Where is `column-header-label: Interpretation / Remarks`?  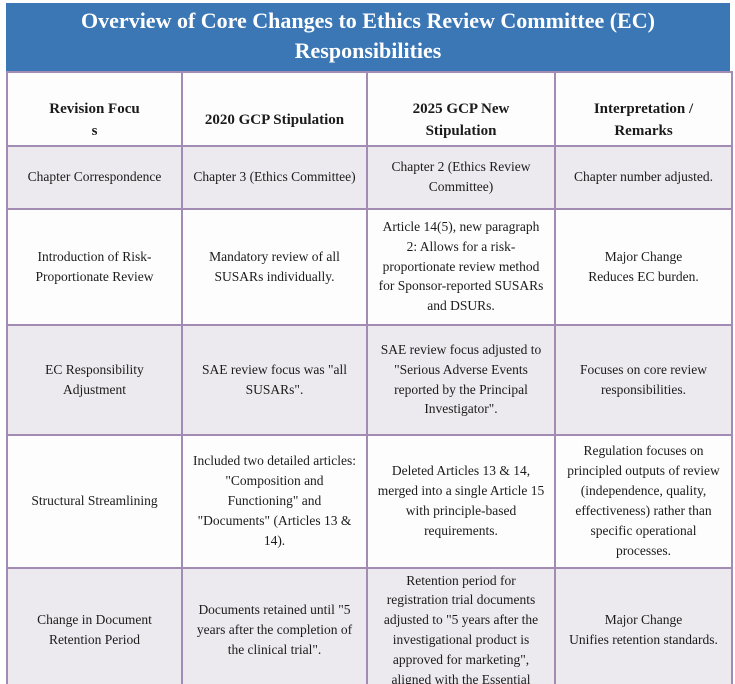 column-header-label: Interpretation / Remarks is located at coordinates (643, 120).